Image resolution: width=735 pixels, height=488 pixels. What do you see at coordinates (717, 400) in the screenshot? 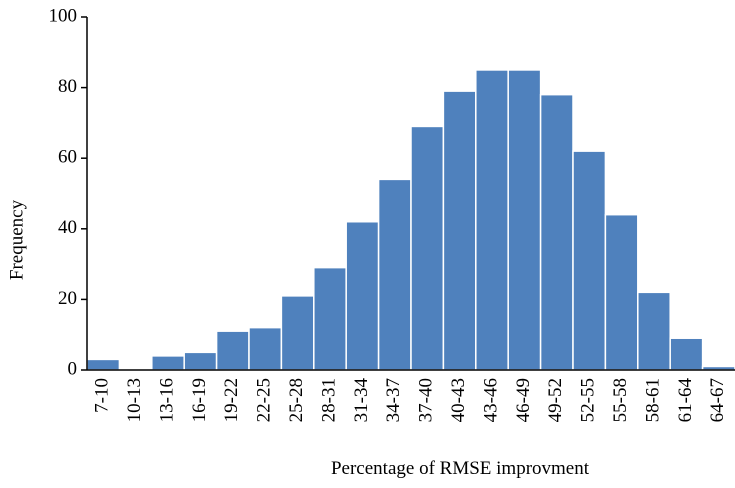
I see `x-tick-label: 64-67` at bounding box center [717, 400].